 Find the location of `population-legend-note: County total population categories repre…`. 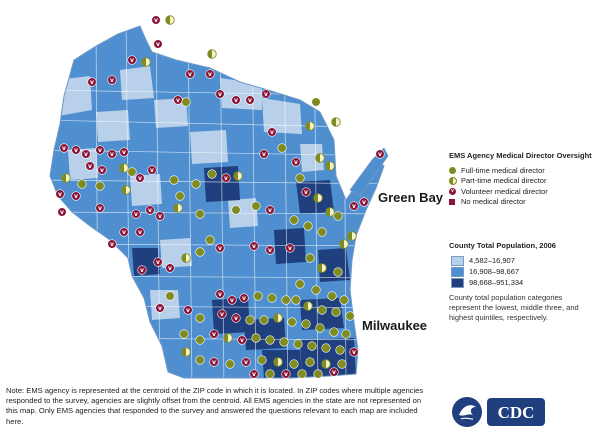

population-legend-note: County total population categories repre… is located at coordinates (514, 307).